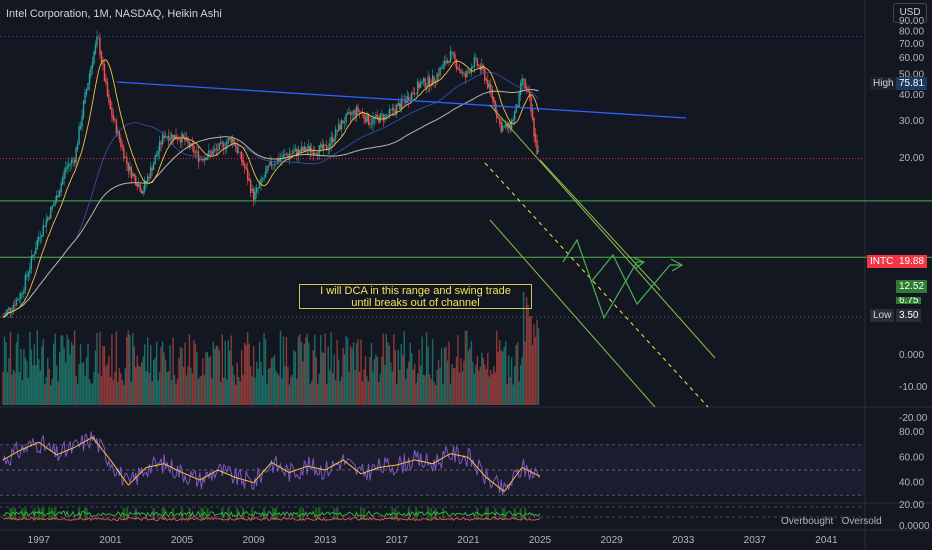  I want to click on currency-button: USD, so click(910, 13).